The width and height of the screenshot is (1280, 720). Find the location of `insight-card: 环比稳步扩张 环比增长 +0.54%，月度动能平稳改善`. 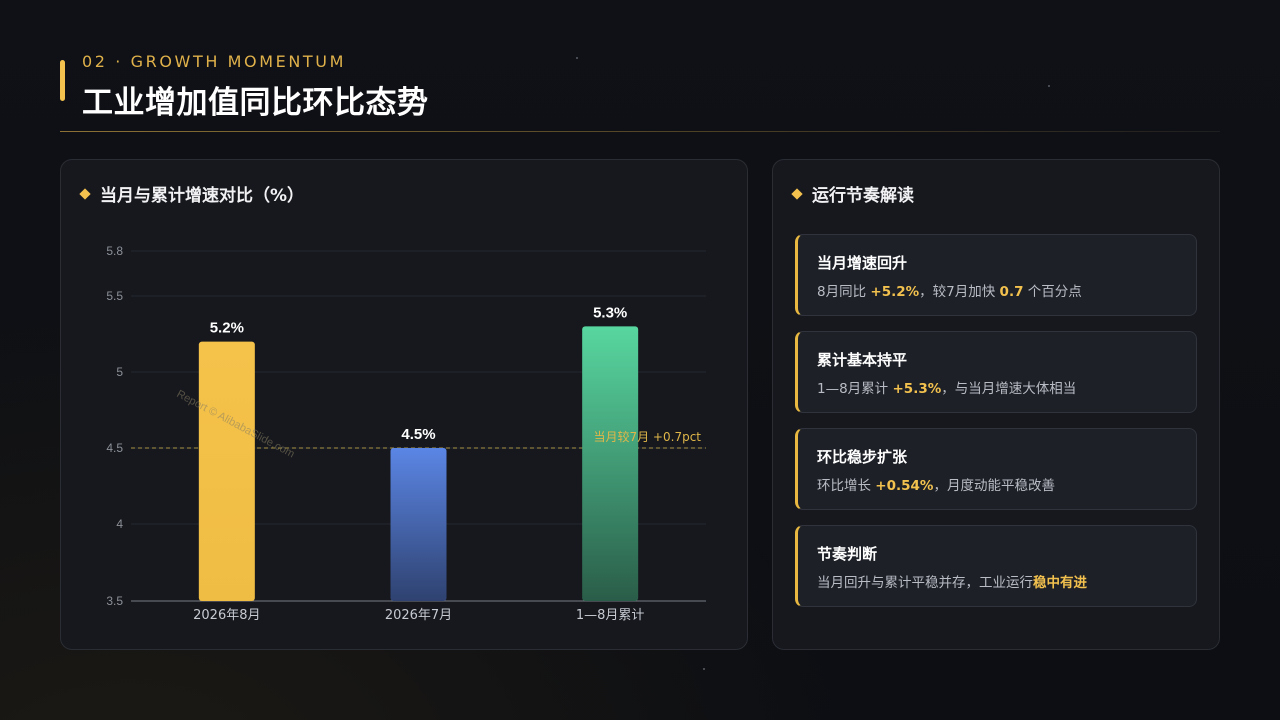

insight-card: 环比稳步扩张 环比增长 +0.54%，月度动能平稳改善 is located at coordinates (996, 469).